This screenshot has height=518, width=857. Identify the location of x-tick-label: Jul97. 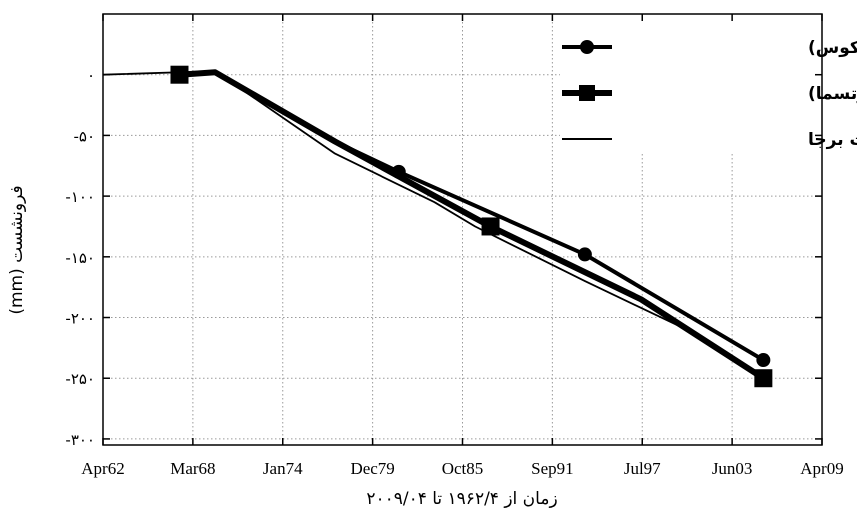
(642, 468).